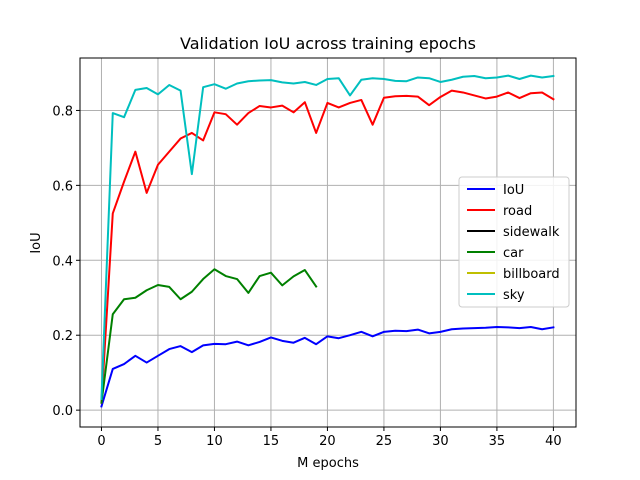 Image resolution: width=640 pixels, height=480 pixels. I want to click on x-tick-label: 25, so click(384, 441).